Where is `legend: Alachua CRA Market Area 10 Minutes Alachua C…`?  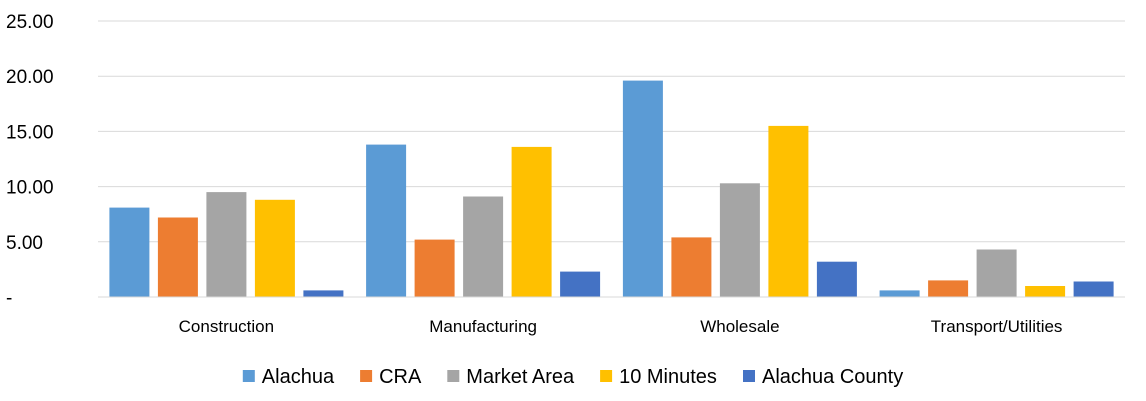
legend: Alachua CRA Market Area 10 Minutes Alachua C… is located at coordinates (572, 377).